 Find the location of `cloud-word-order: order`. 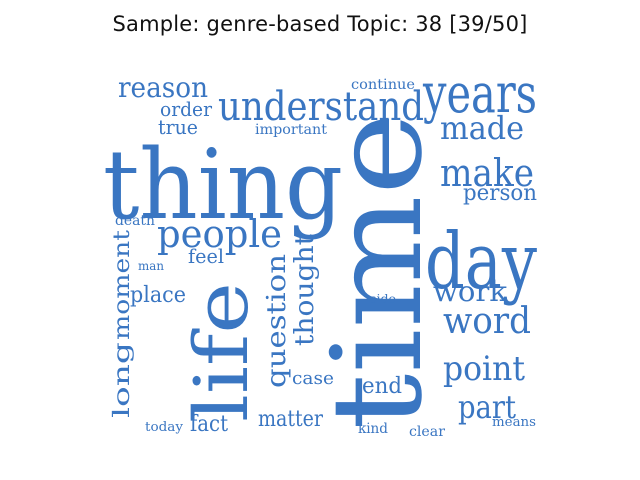

cloud-word-order: order is located at coordinates (186, 109).